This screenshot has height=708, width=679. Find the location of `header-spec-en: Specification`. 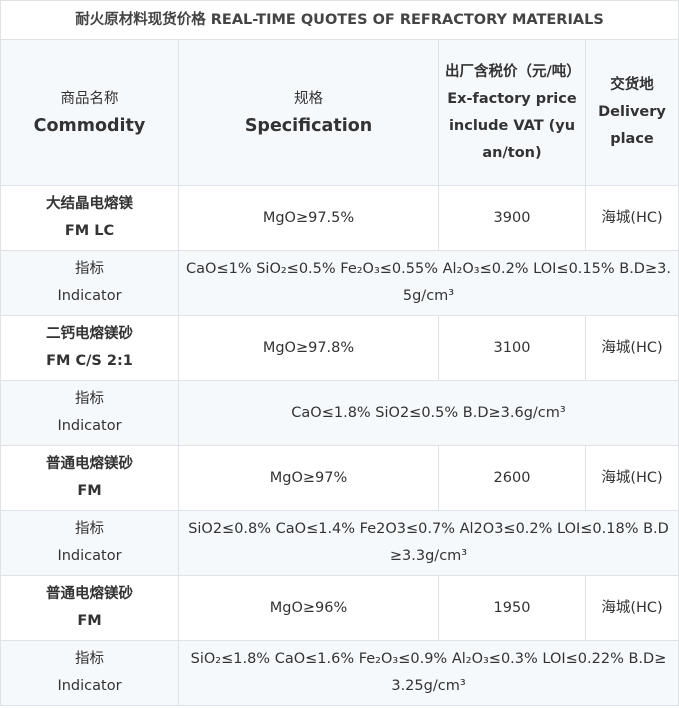

header-spec-en: Specification is located at coordinates (308, 125).